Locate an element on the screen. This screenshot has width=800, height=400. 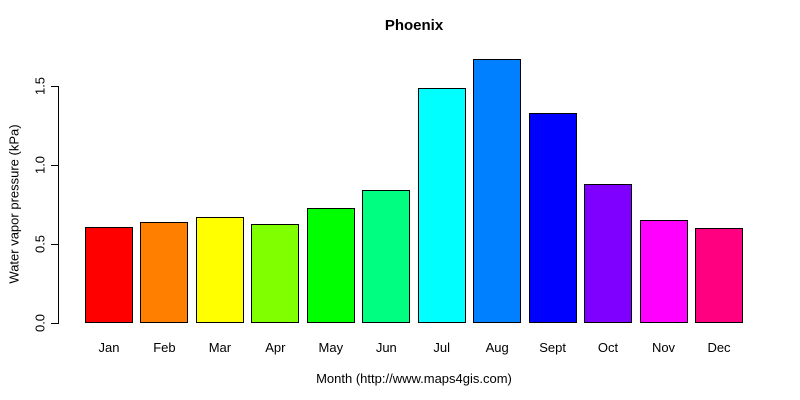
bar-mar is located at coordinates (219, 270).